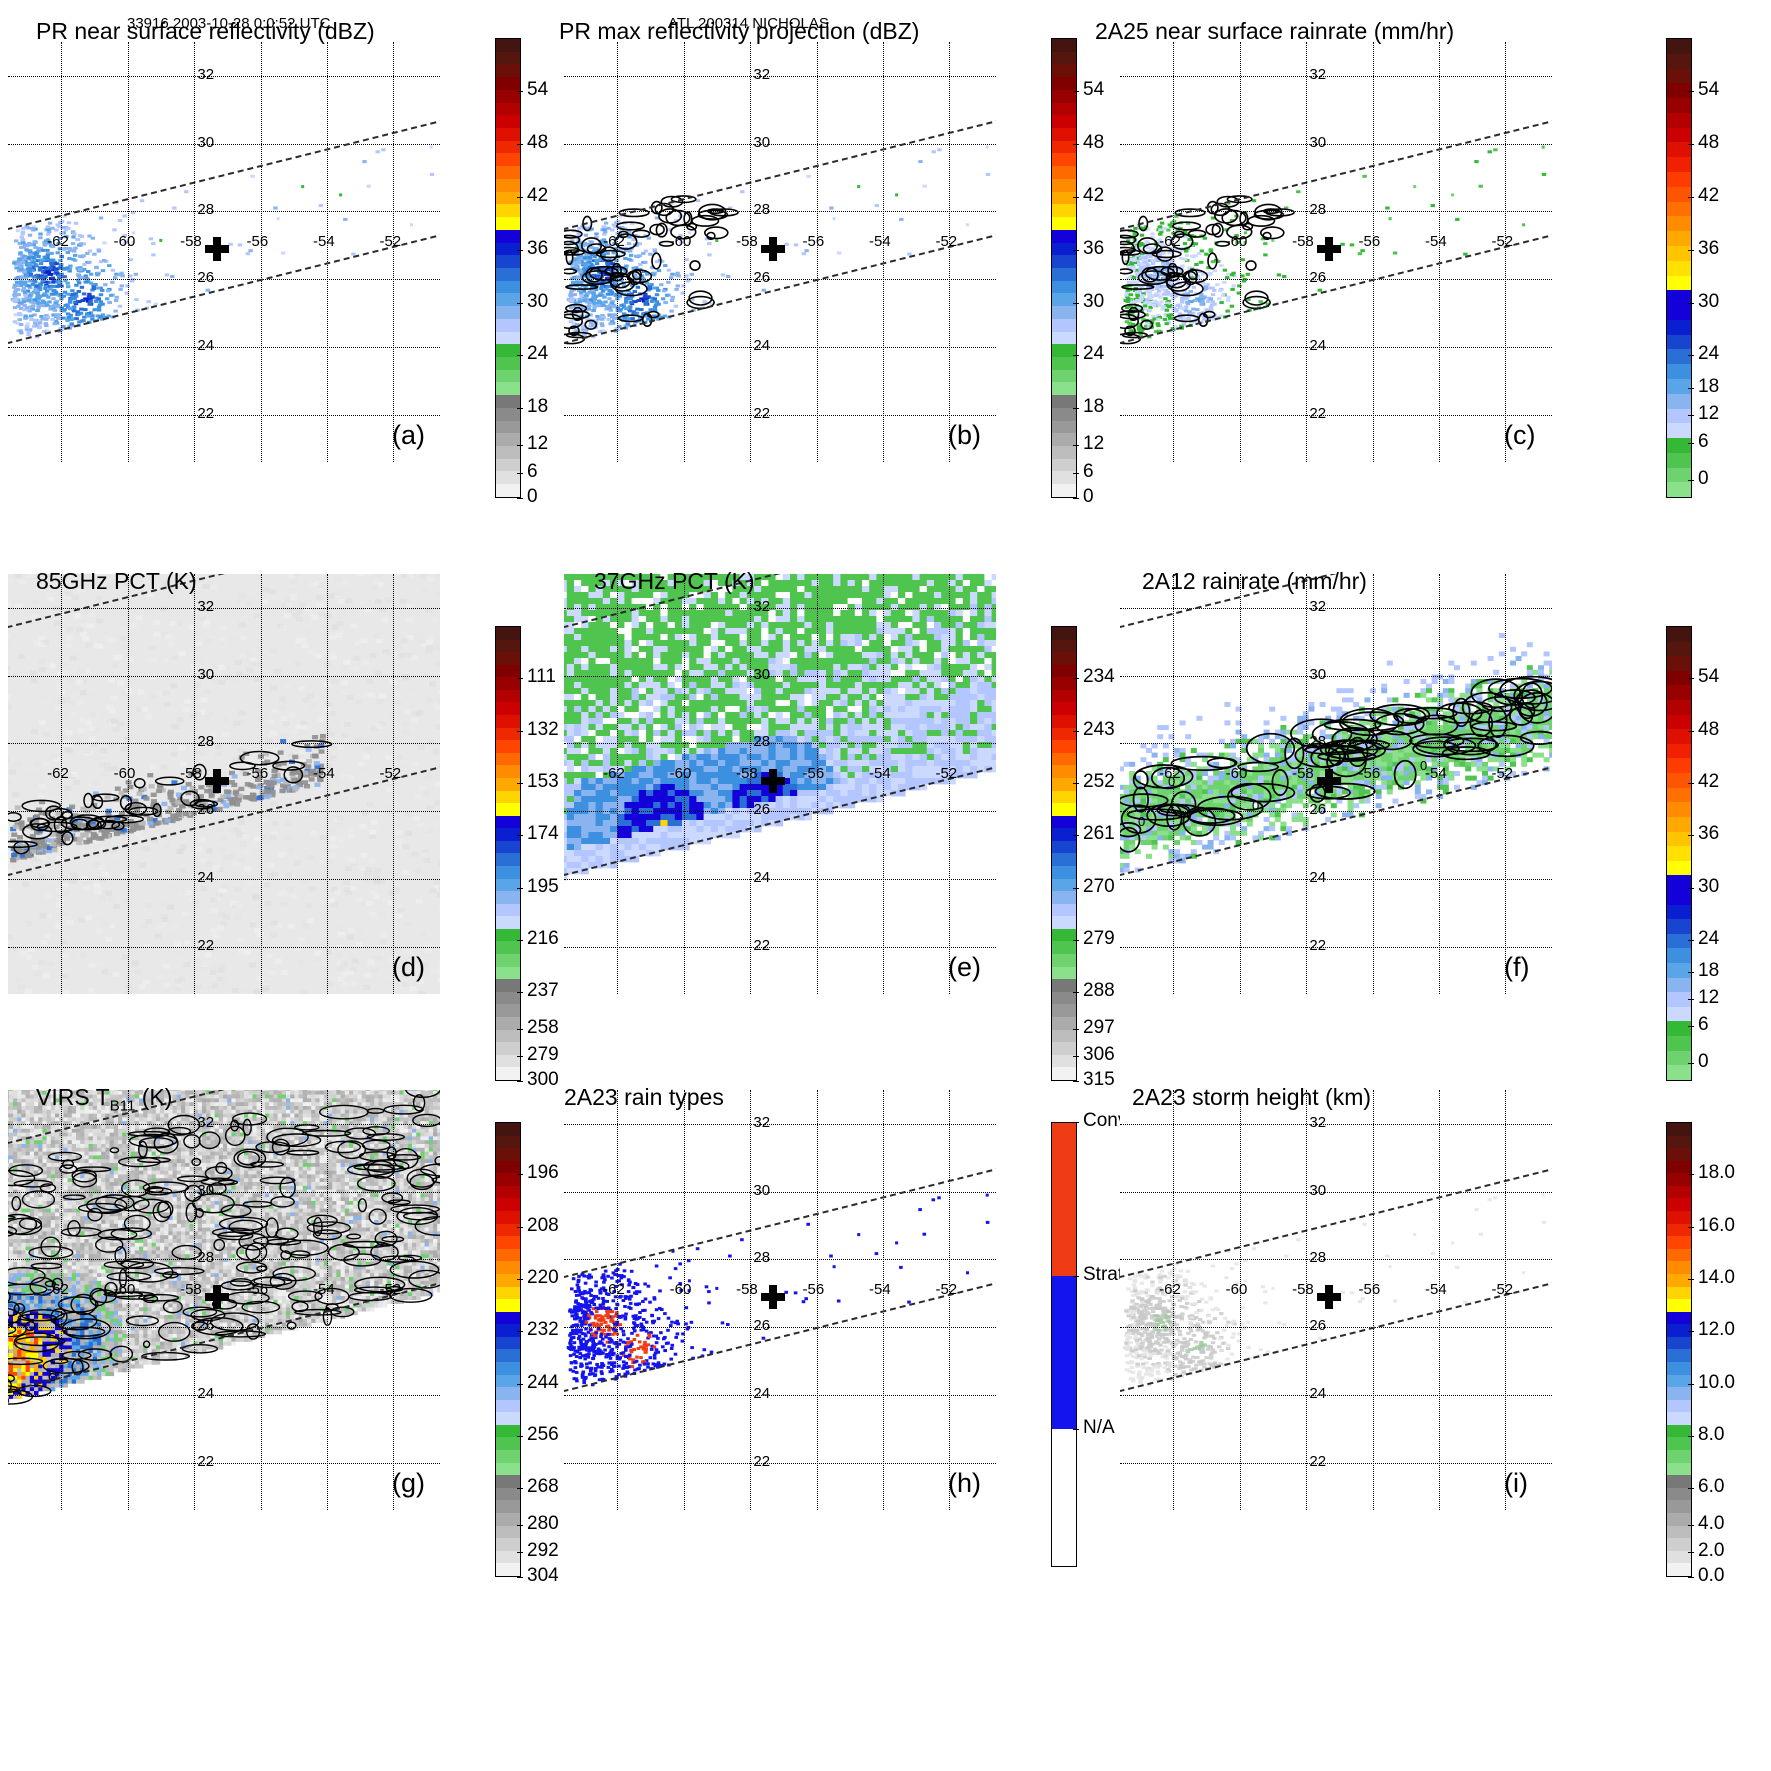  I want to click on colorbar-tick-label: 270, so click(1099, 887).